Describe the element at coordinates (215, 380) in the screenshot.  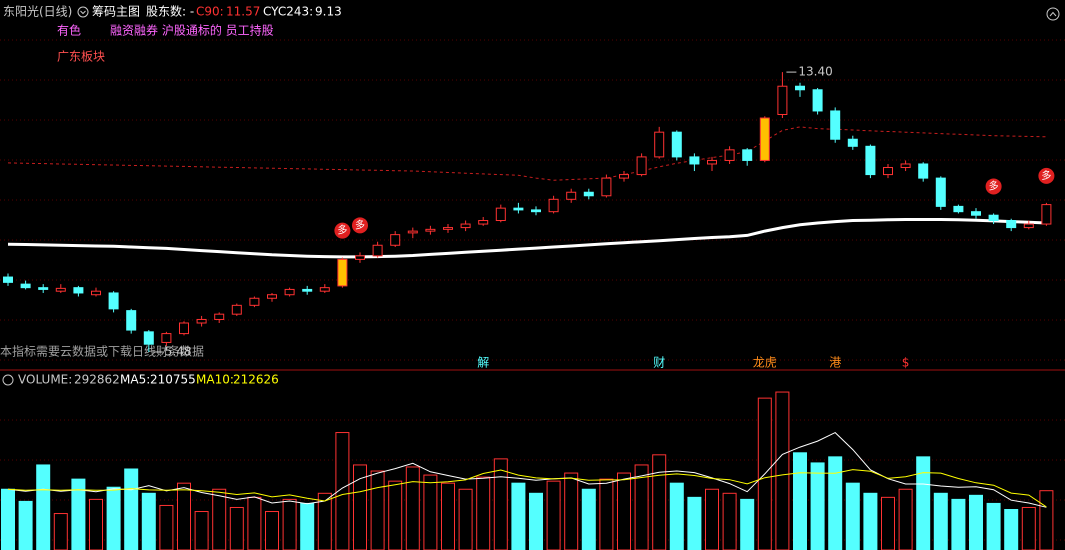
I see `ma10-label: MA10:` at that location.